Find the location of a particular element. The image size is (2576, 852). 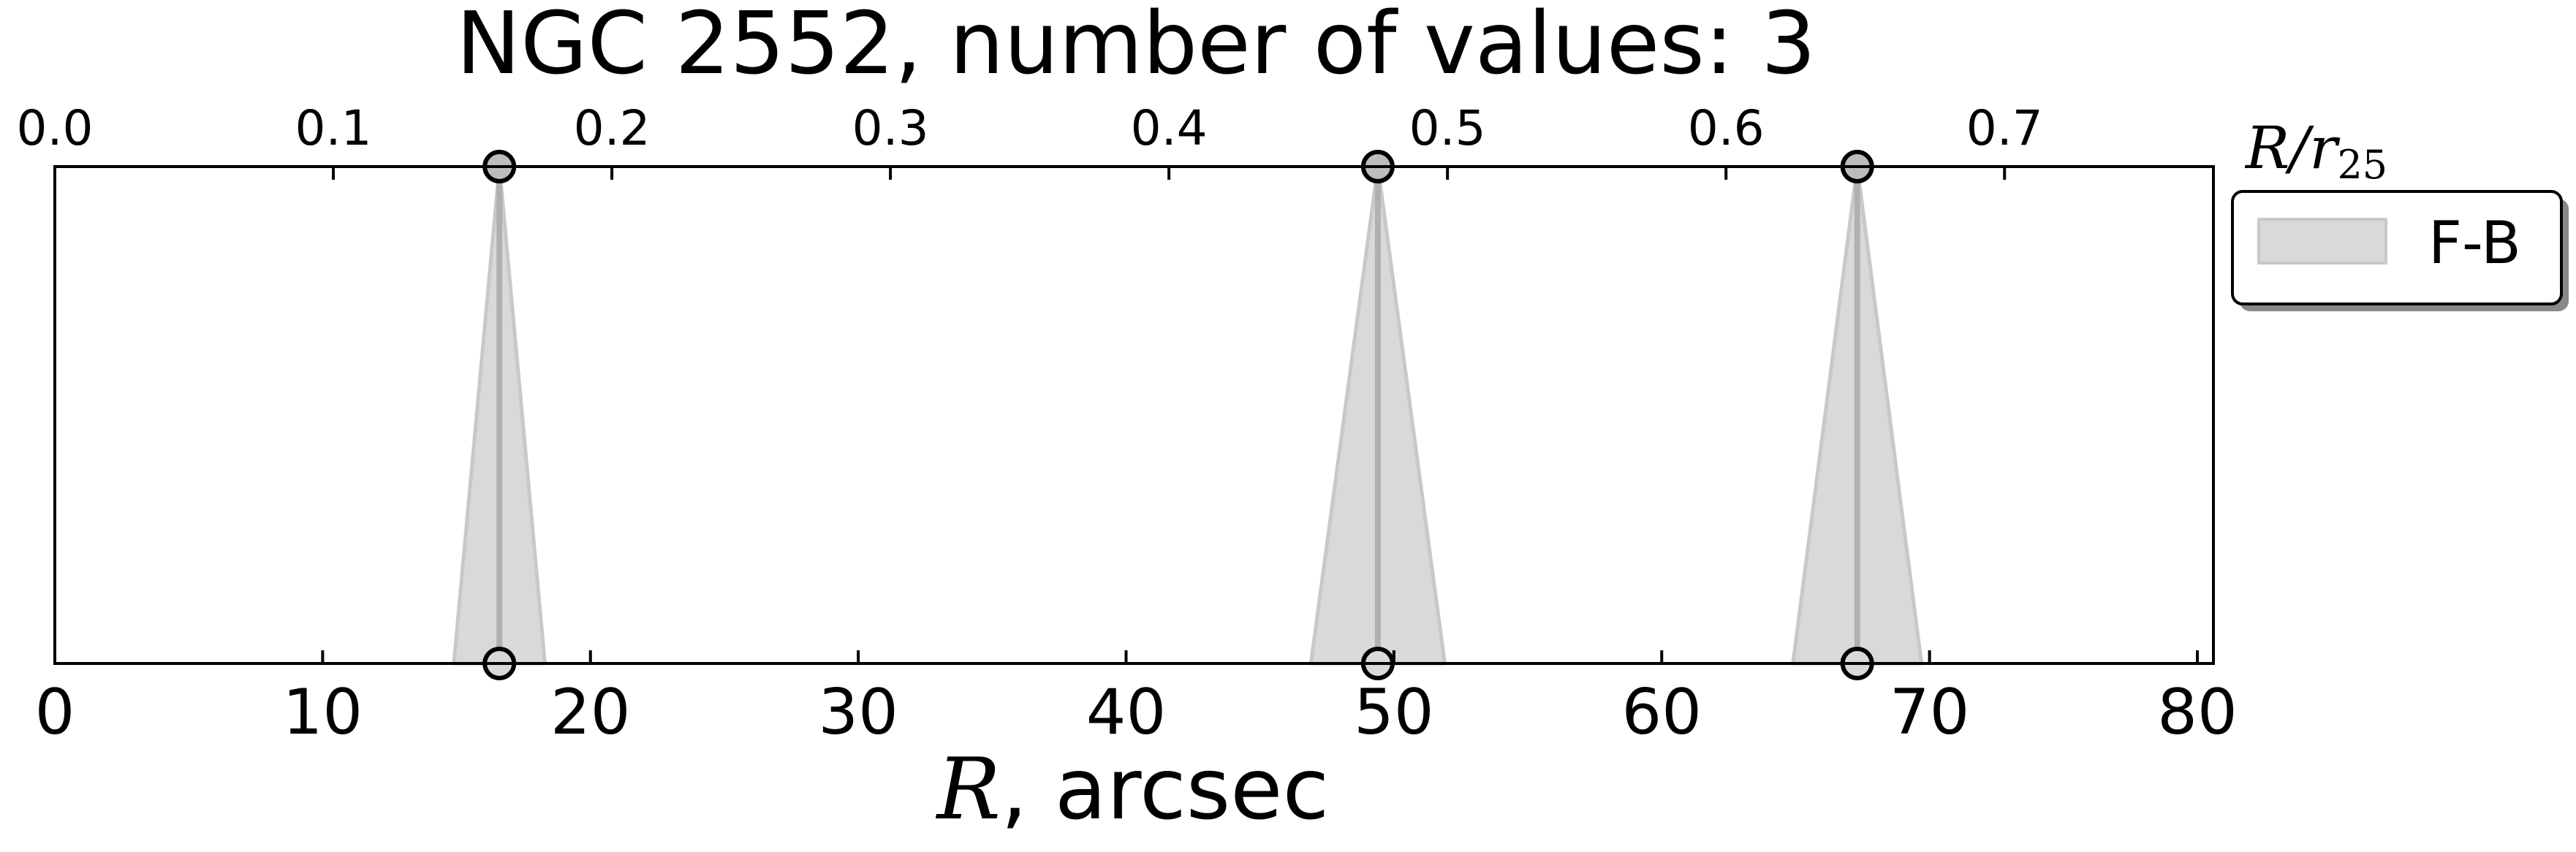

x-axis-label-unit: , arcsec is located at coordinates (1165, 789).